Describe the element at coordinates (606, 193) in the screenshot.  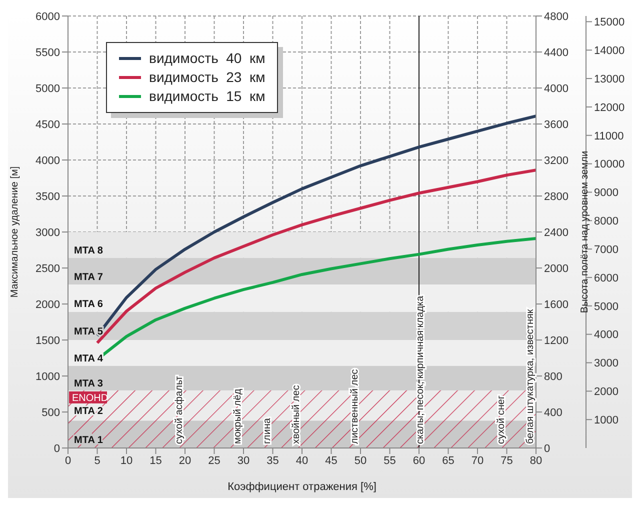
I see `y3-tick-label: 9000` at that location.